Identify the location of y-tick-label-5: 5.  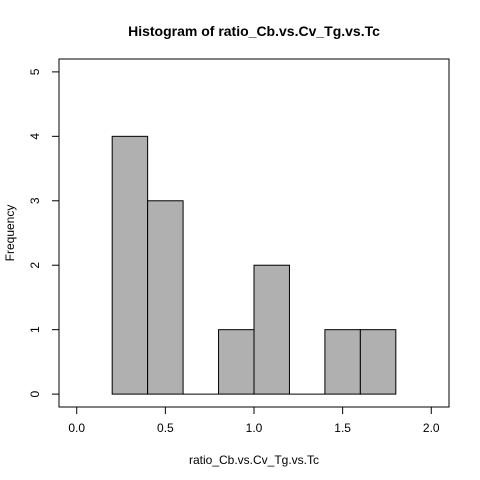
(35, 71).